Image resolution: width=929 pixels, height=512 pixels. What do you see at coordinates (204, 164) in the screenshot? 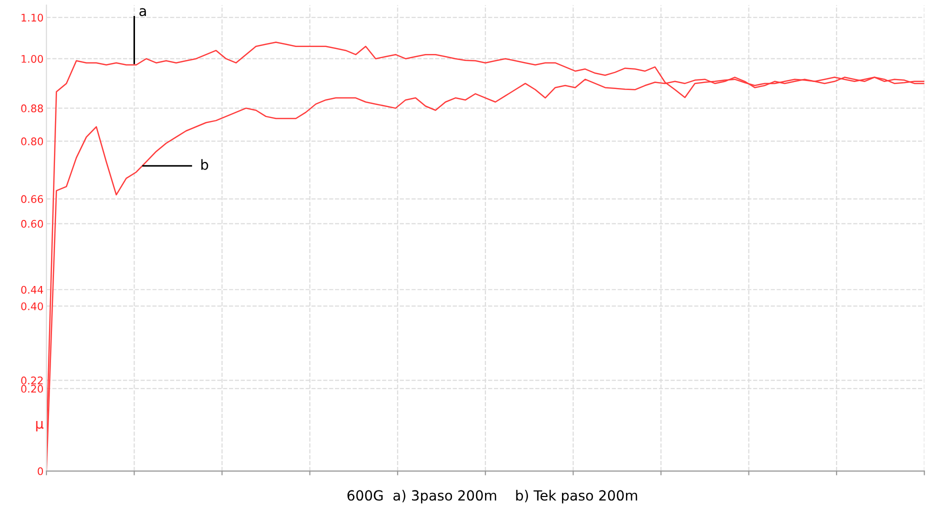
I see `annotation: b` at bounding box center [204, 164].